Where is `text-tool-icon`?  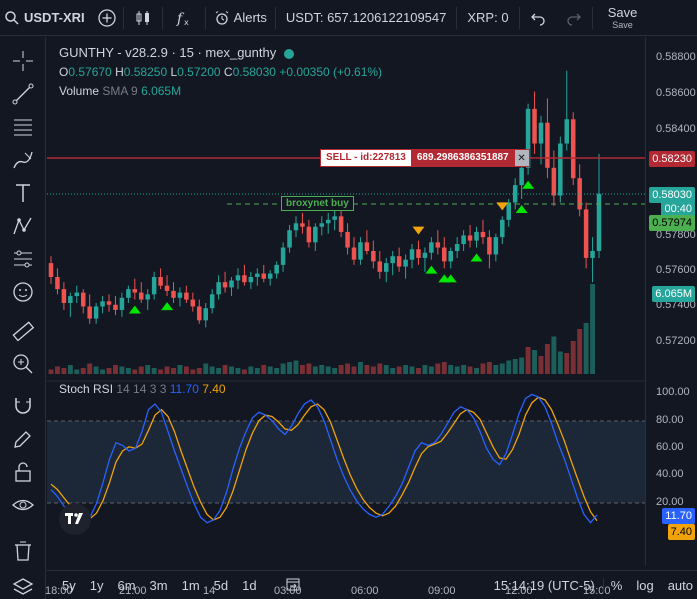
text-tool-icon is located at coordinates (23, 193).